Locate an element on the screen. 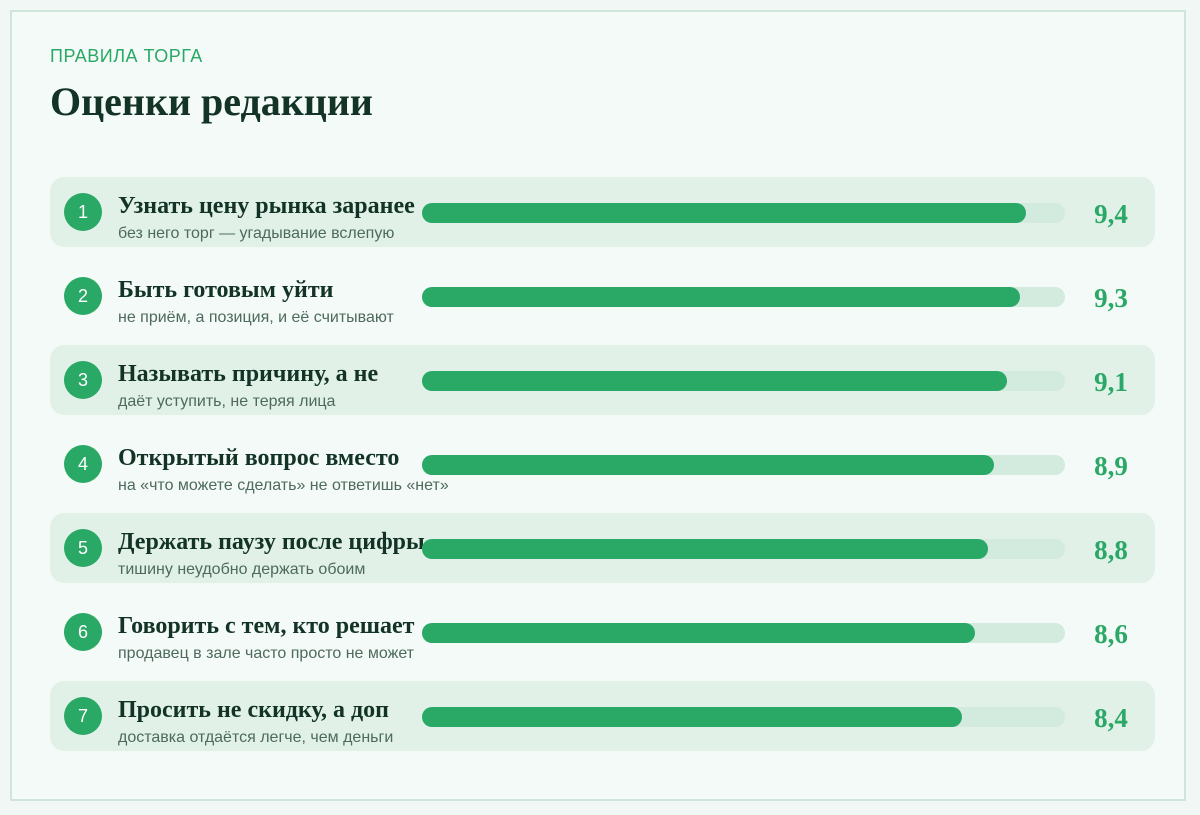 The image size is (1200, 815). score-label: 8,6 is located at coordinates (1111, 634).